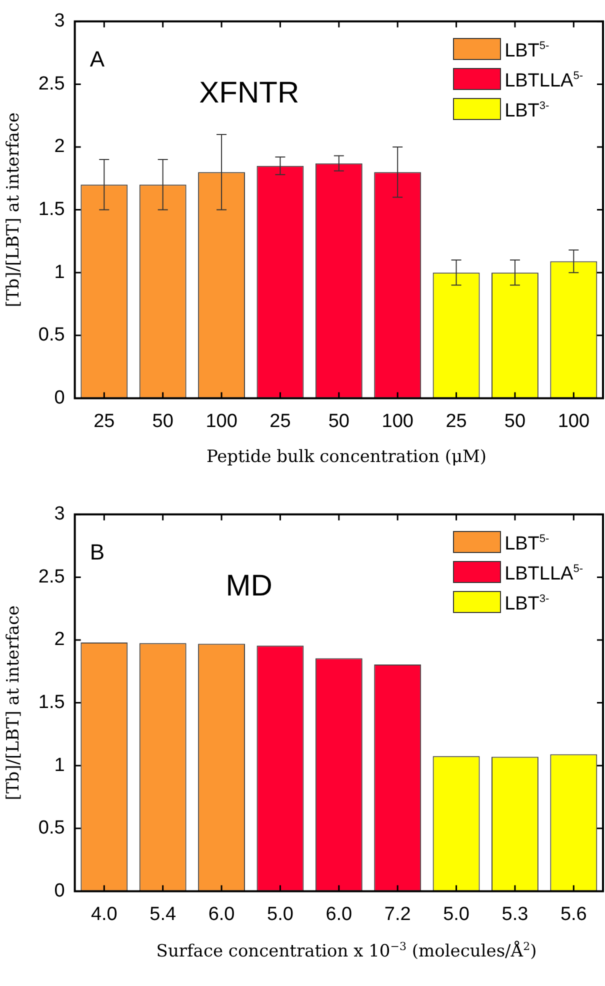 This screenshot has width=605, height=986. What do you see at coordinates (346, 457) in the screenshot?
I see `x-axis-title: Peptide bulk concentration (μM)` at bounding box center [346, 457].